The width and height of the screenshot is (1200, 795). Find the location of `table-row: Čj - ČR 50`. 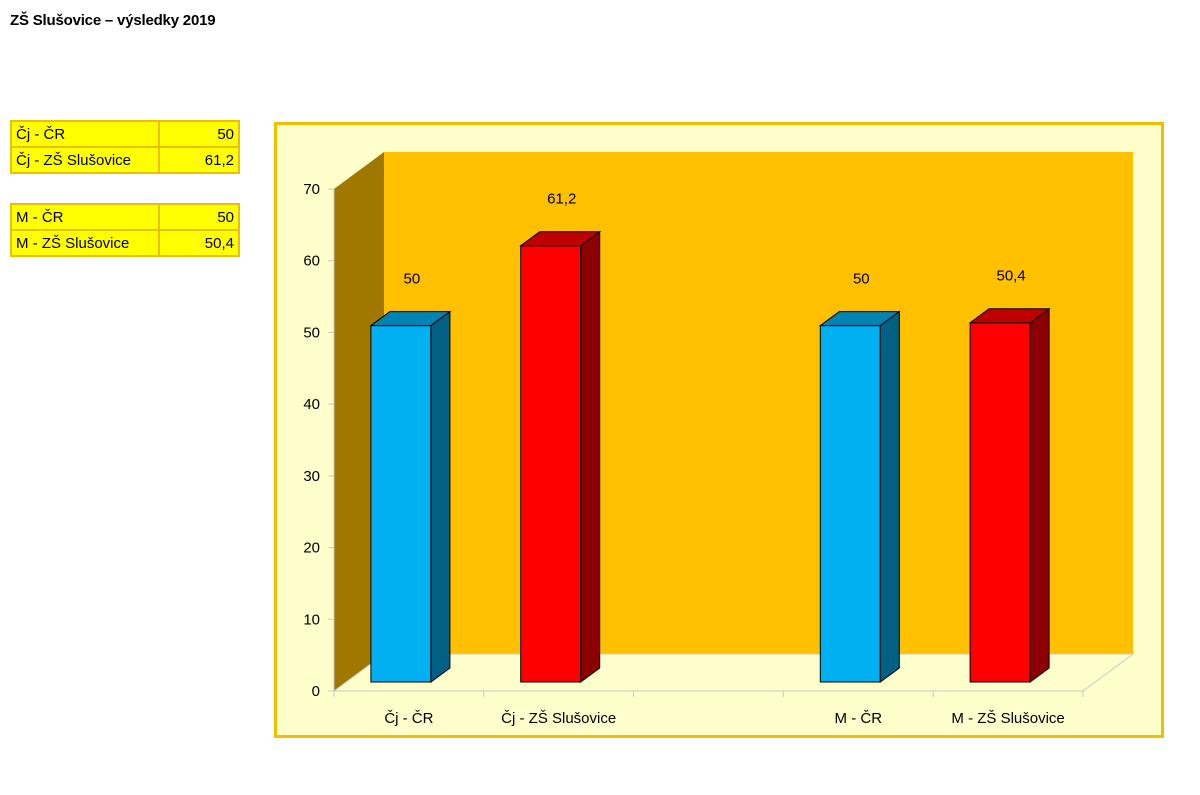

table-row: Čj - ČR 50 is located at coordinates (125, 134).